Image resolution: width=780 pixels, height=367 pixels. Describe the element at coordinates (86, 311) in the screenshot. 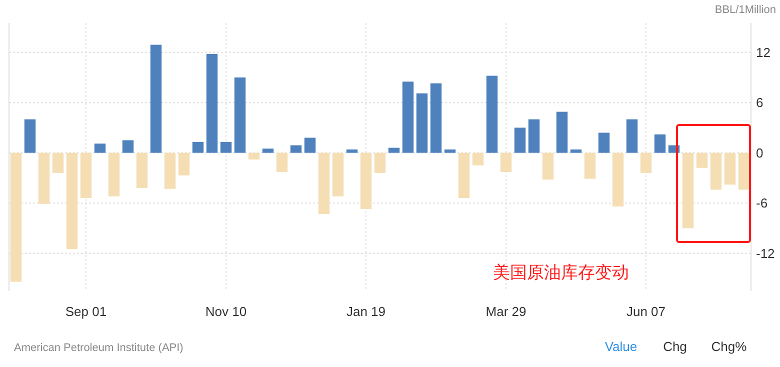

I see `x-tick-label: Sep 01` at that location.